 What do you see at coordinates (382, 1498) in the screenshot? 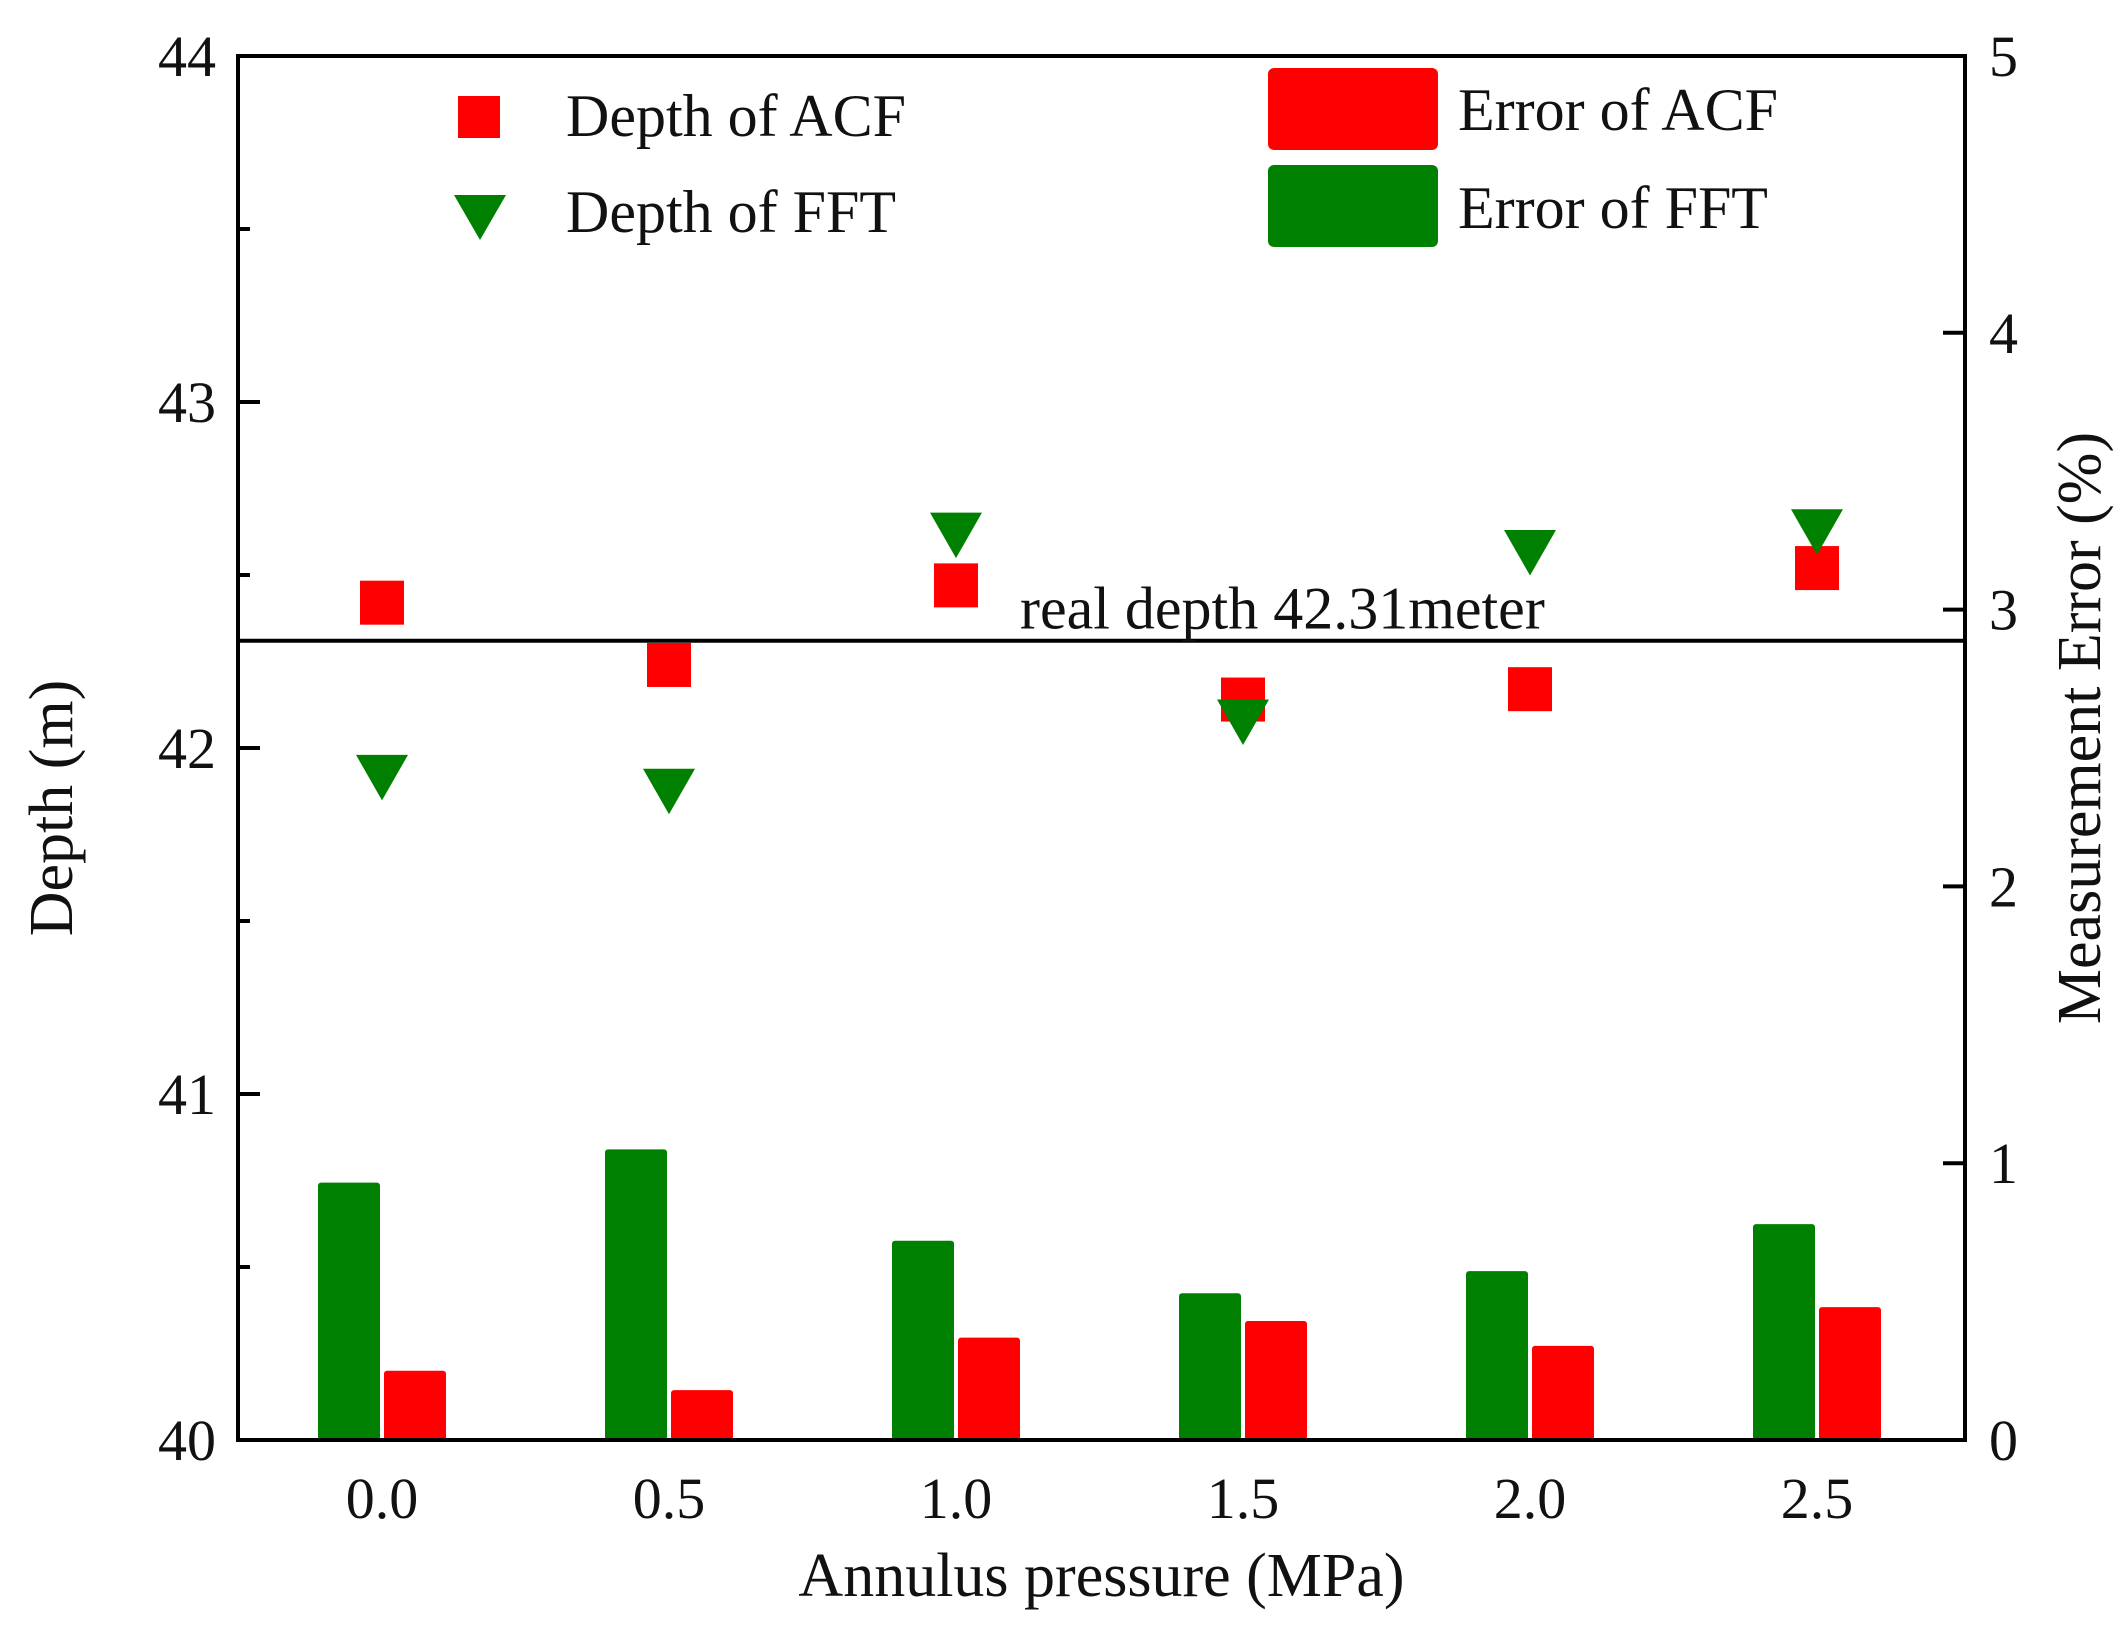
I see `x-tick-label: 0.0` at bounding box center [382, 1498].